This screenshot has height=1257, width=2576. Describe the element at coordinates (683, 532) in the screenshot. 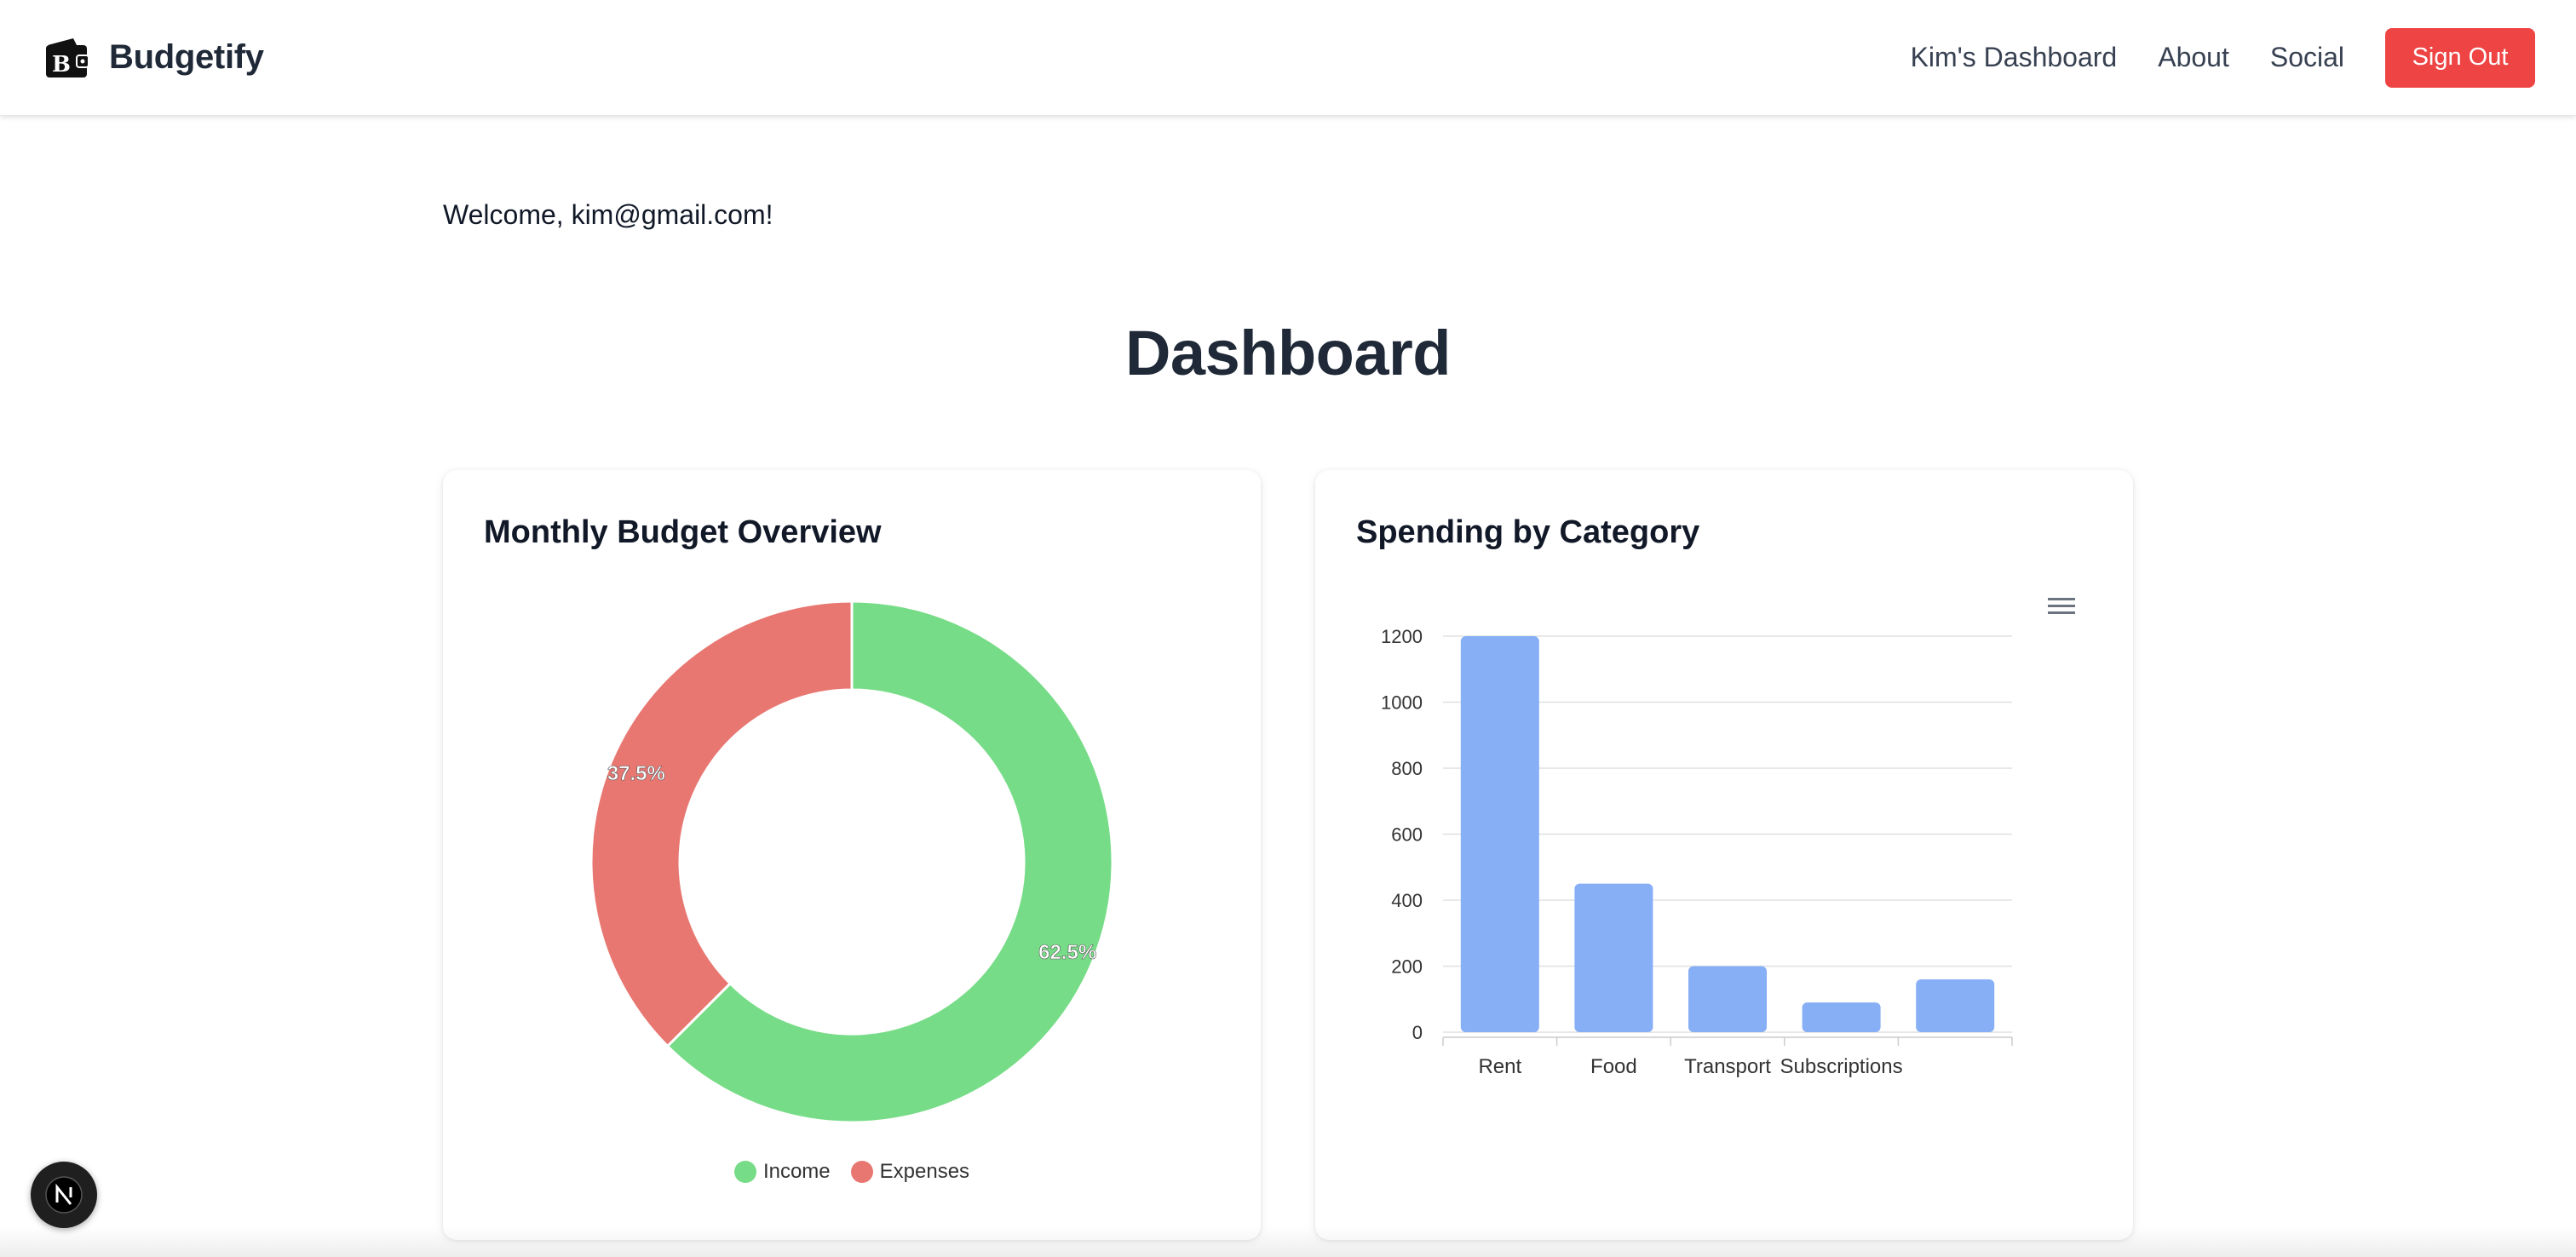

I see `budget-card-title: Monthly Budget Overview` at that location.